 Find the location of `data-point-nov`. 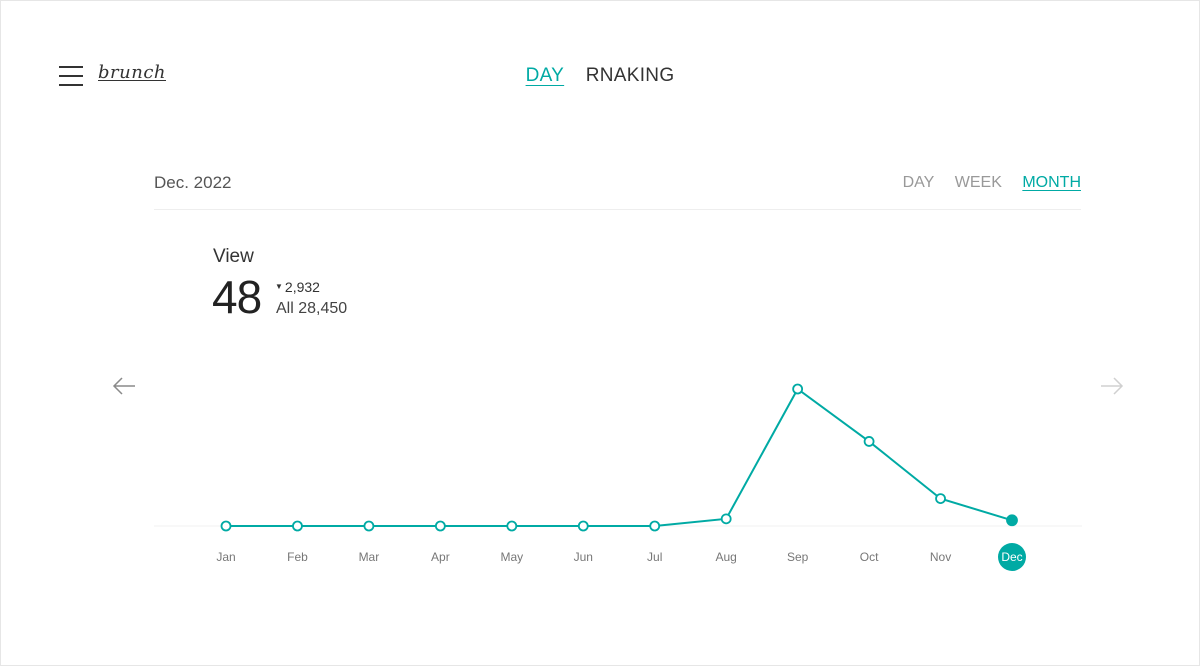

data-point-nov is located at coordinates (940, 499).